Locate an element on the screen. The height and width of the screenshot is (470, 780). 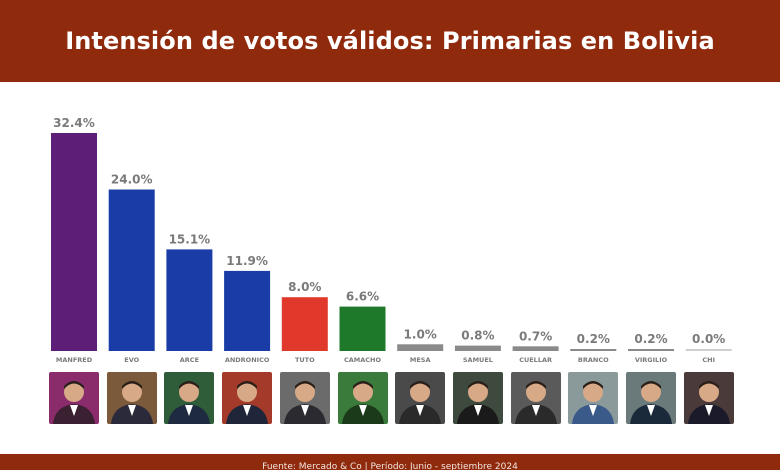
value-label-chi: 0.0% is located at coordinates (708, 339).